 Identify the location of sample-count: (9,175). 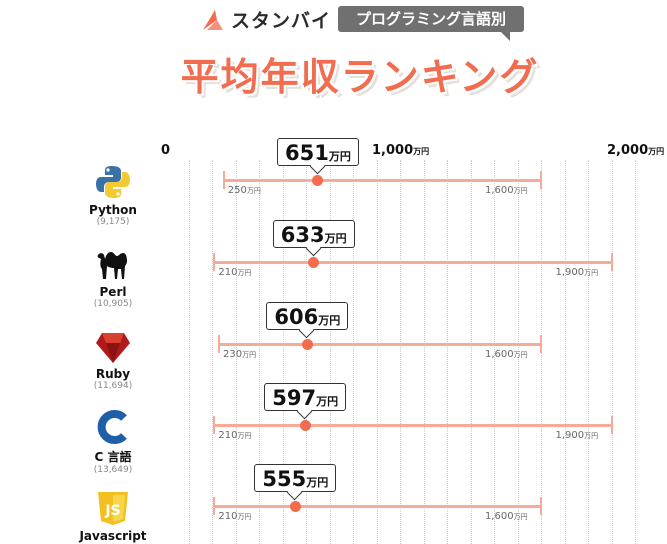
(113, 222).